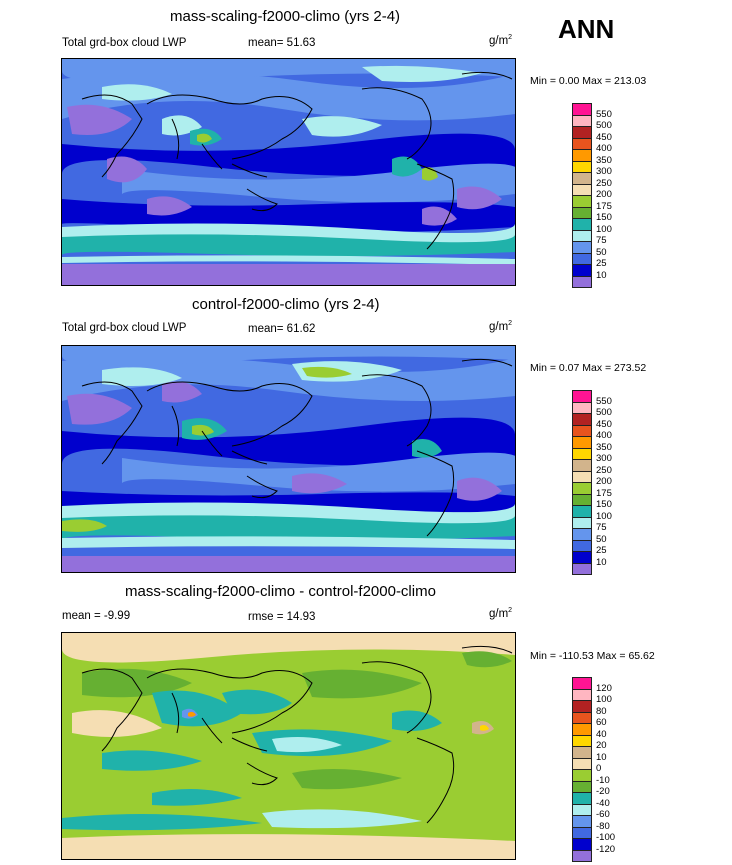 The height and width of the screenshot is (865, 732). What do you see at coordinates (603, 826) in the screenshot?
I see `colorbar-tick-label: -80` at bounding box center [603, 826].